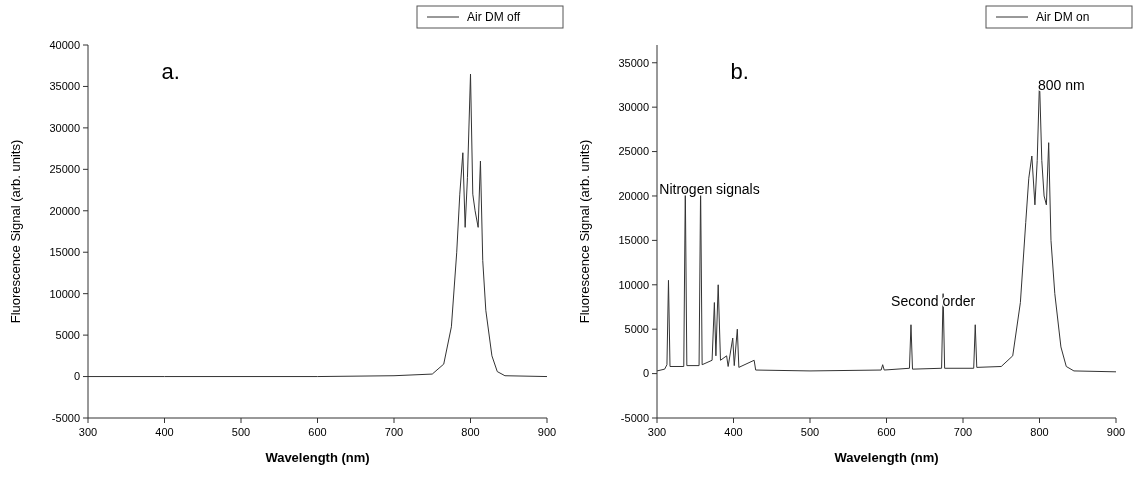  What do you see at coordinates (1063, 17) in the screenshot?
I see `legend-label: Air DM on` at bounding box center [1063, 17].